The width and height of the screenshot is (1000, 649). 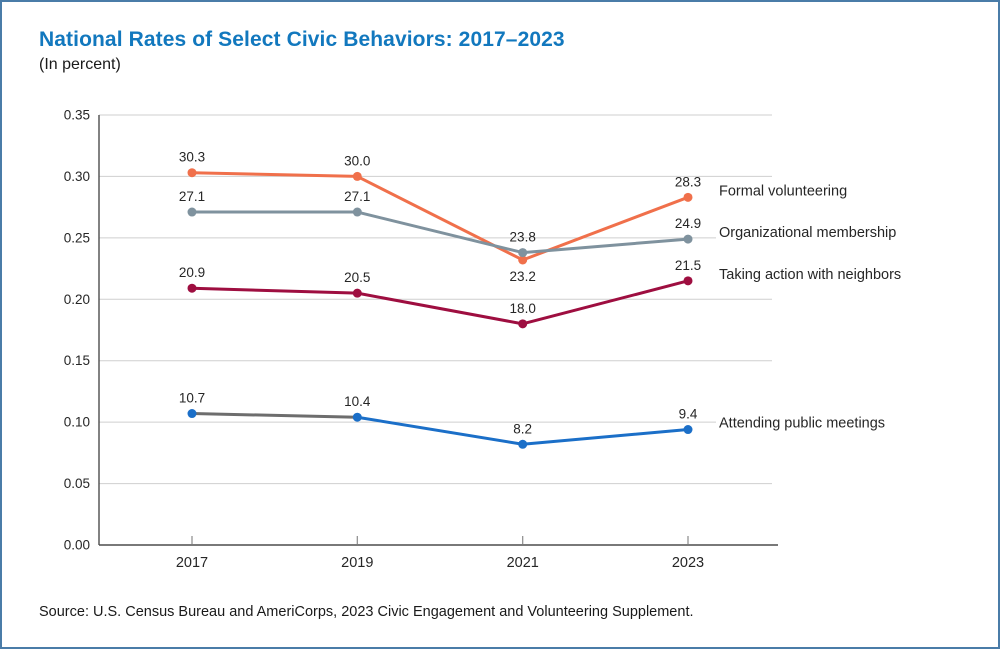 What do you see at coordinates (357, 277) in the screenshot?
I see `data-label: 20.5` at bounding box center [357, 277].